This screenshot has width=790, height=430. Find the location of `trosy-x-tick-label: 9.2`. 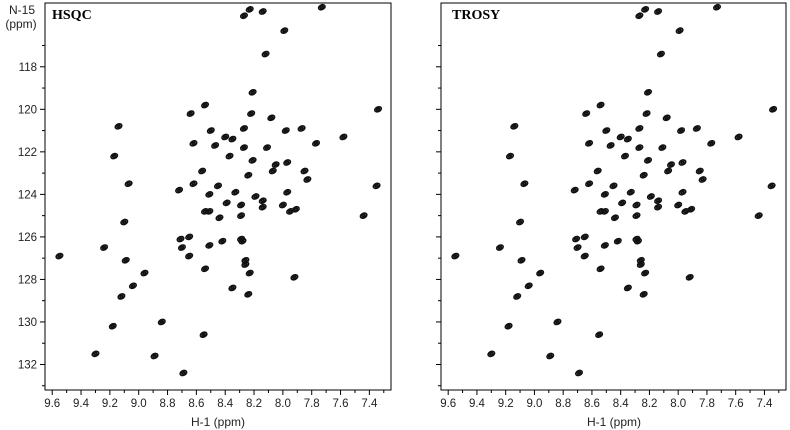

trosy-x-tick-label: 9.2 is located at coordinates (506, 404).